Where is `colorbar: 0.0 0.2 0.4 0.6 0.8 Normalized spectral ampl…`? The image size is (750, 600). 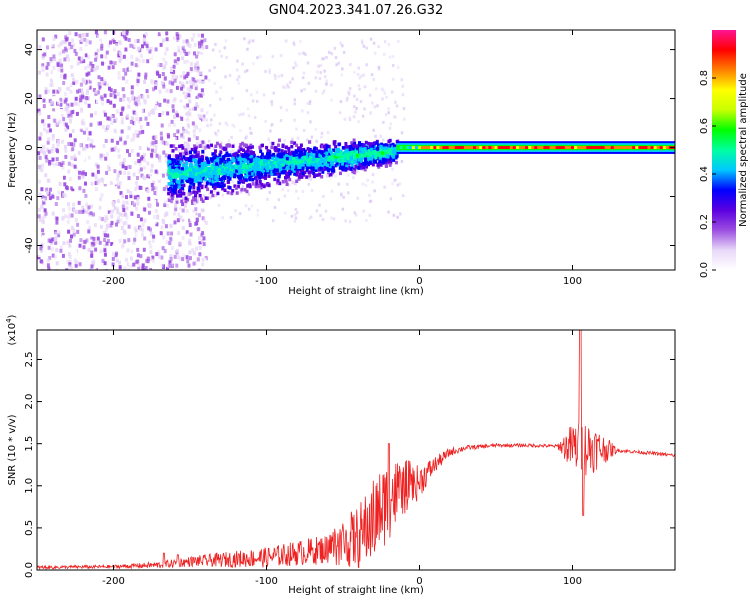
colorbar: 0.0 0.2 0.4 0.6 0.8 Normalized spectral ampl… is located at coordinates (724, 154).